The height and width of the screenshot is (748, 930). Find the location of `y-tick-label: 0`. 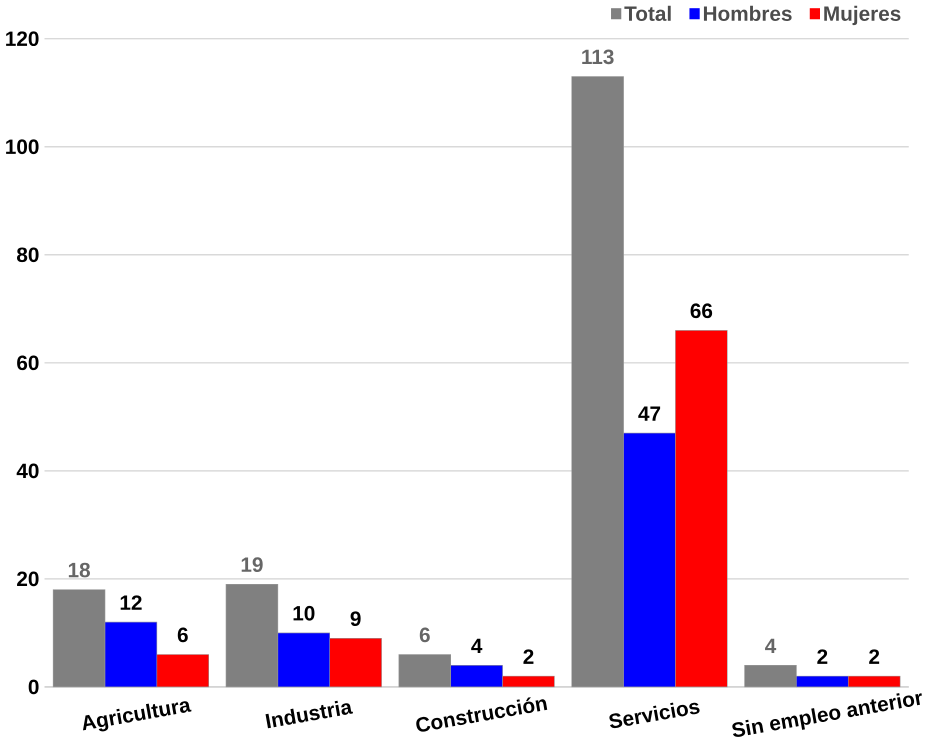

y-tick-label: 0 is located at coordinates (33, 687).